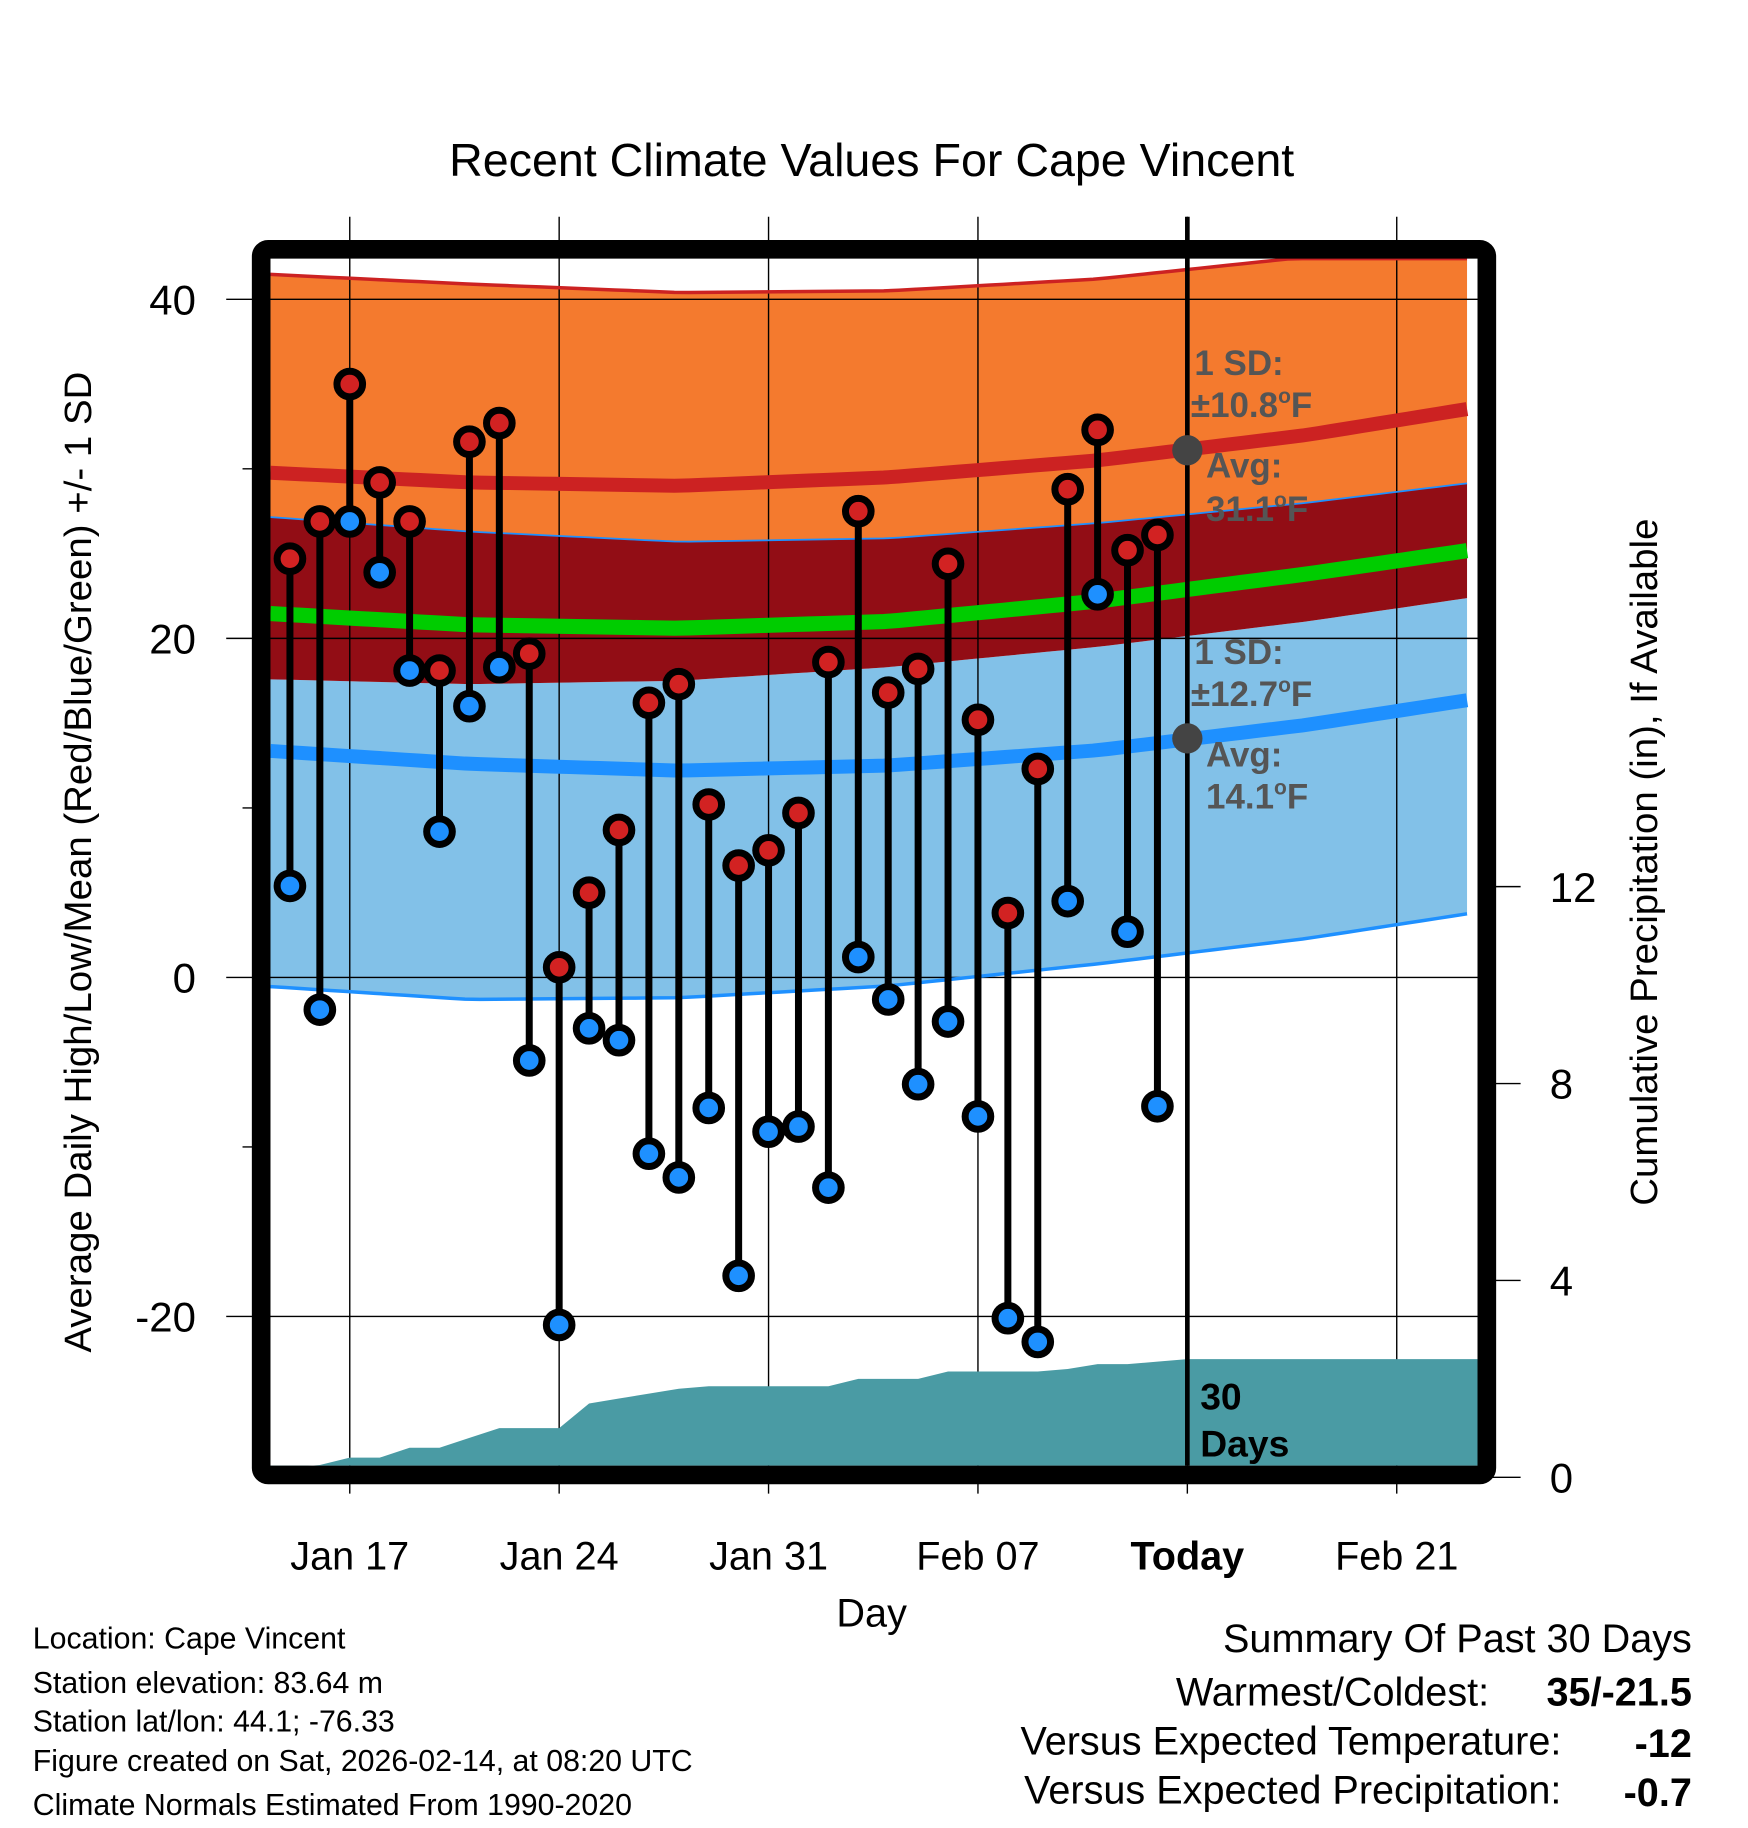 This screenshot has height=1828, width=1748. I want to click on low-avg-line, so click(869, 735).